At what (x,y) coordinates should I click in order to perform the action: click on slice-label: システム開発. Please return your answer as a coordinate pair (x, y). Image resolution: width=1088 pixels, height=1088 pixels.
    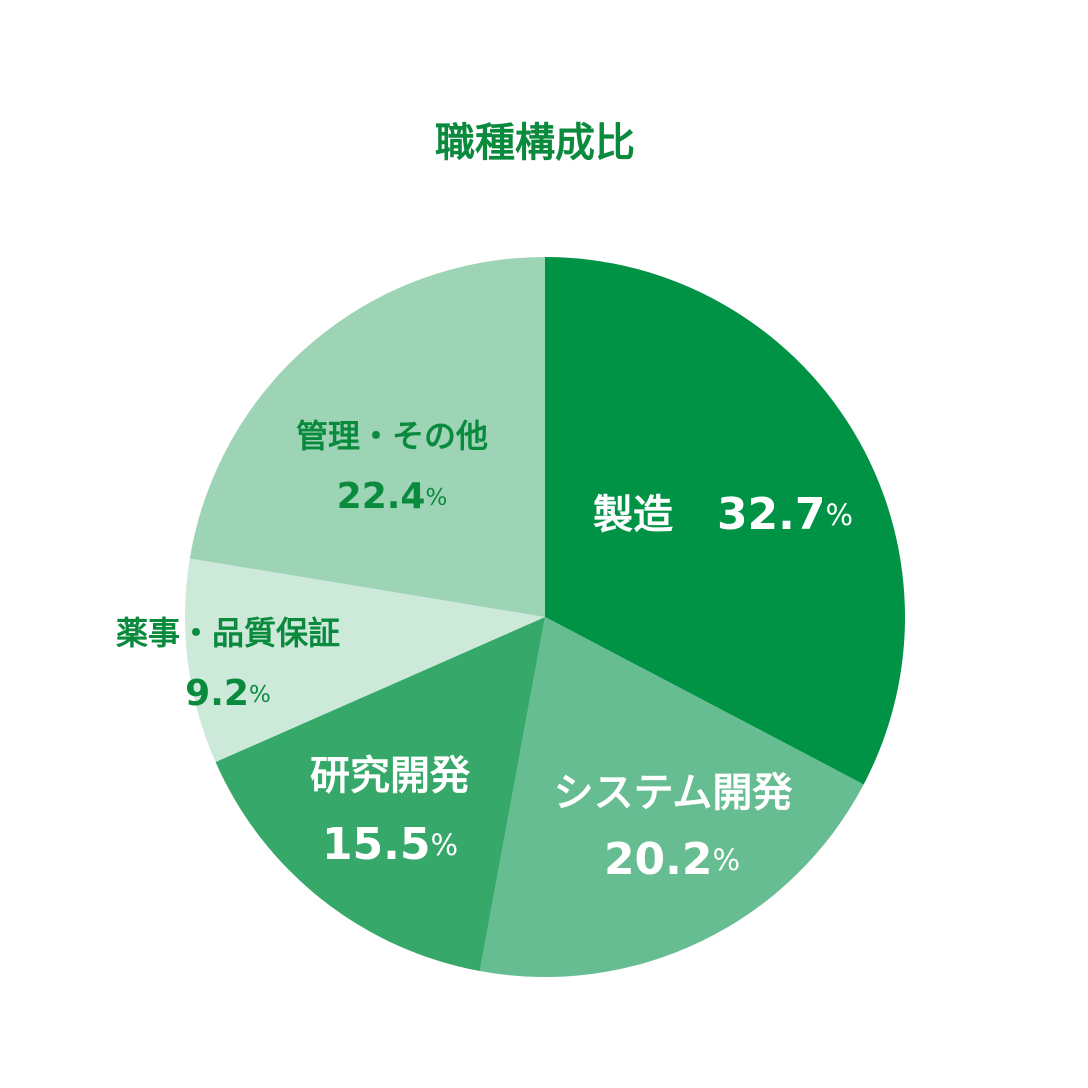
    Looking at the image, I should click on (674, 793).